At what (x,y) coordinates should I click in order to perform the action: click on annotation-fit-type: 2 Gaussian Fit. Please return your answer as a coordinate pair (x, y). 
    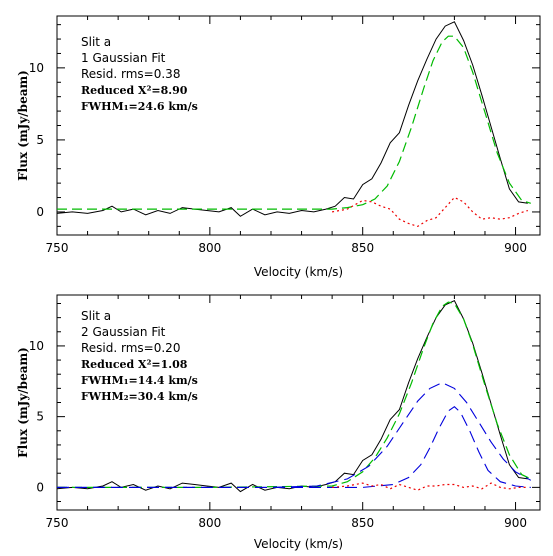
    Looking at the image, I should click on (123, 332).